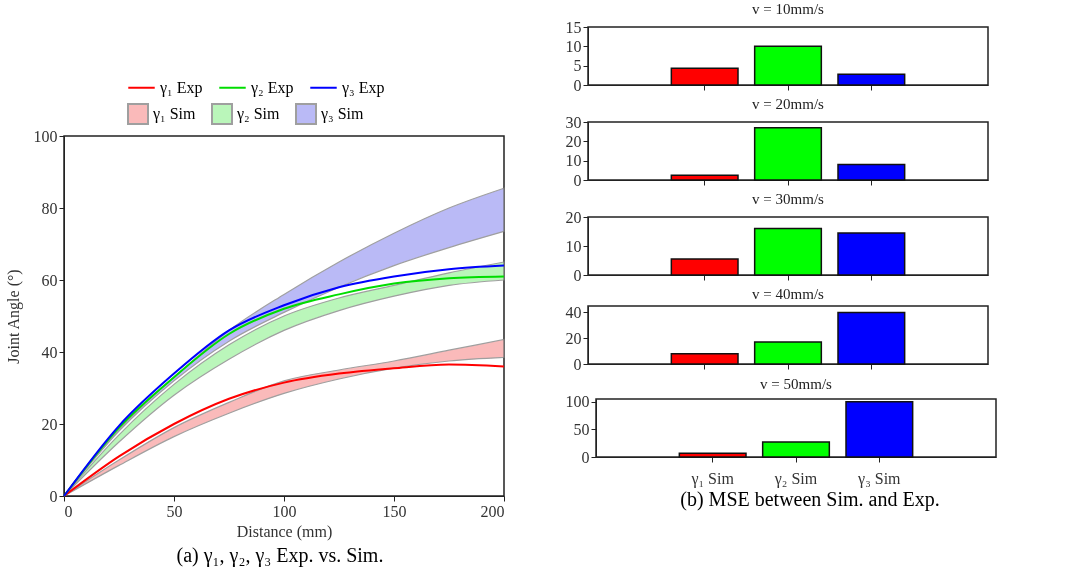 The image size is (1070, 584). Describe the element at coordinates (258, 114) in the screenshot. I see `legend-label: γ₂ Sim` at that location.